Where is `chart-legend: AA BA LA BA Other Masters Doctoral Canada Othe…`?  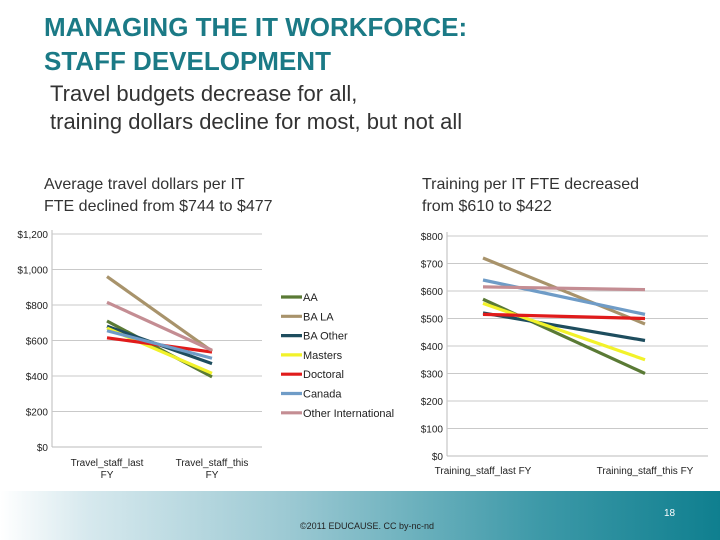 chart-legend: AA BA LA BA Other Masters Doctoral Canada Othe… is located at coordinates (337, 356).